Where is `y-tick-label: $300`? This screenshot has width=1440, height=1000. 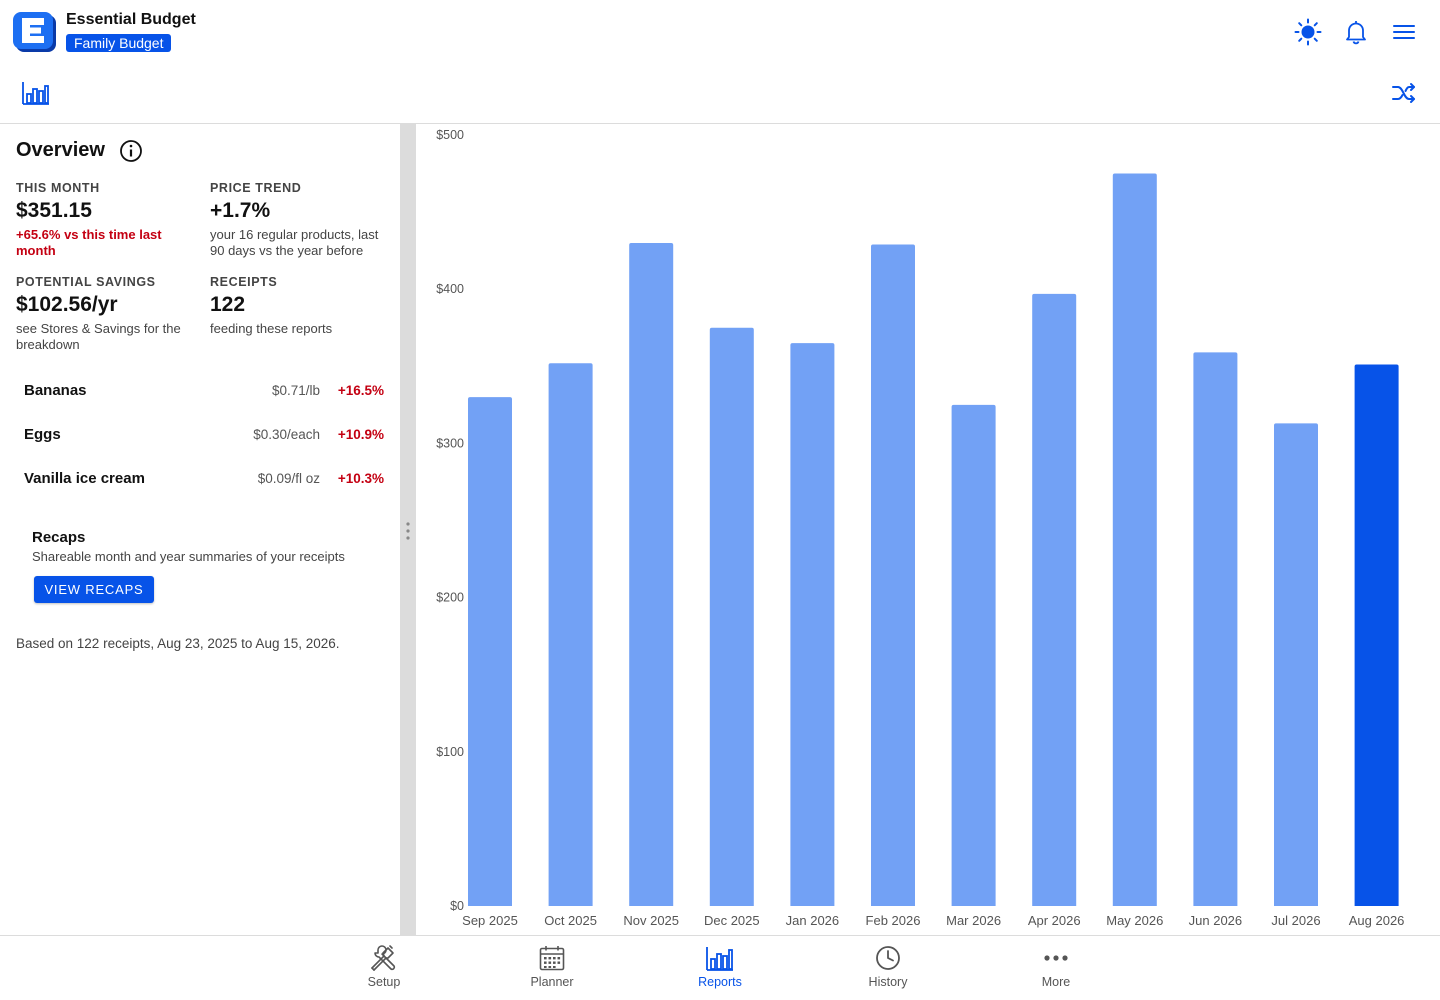
y-tick-label: $300 is located at coordinates (450, 443).